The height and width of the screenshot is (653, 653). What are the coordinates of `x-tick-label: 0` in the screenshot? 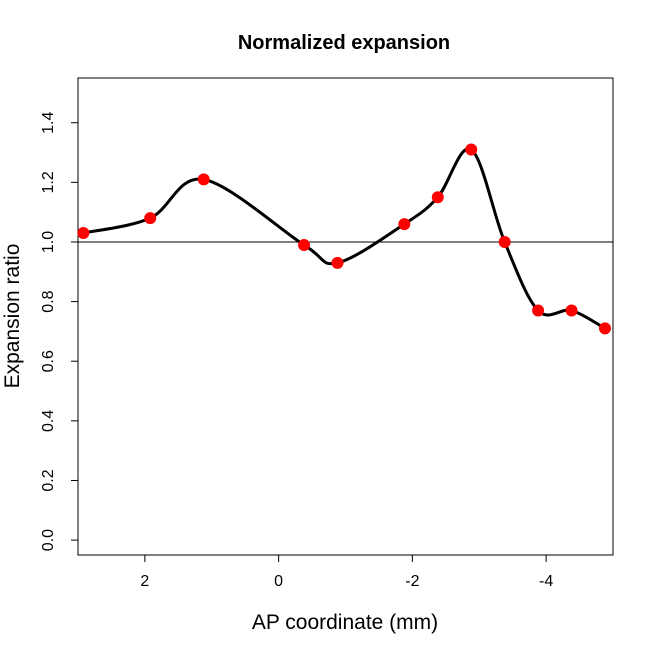 It's located at (278, 581).